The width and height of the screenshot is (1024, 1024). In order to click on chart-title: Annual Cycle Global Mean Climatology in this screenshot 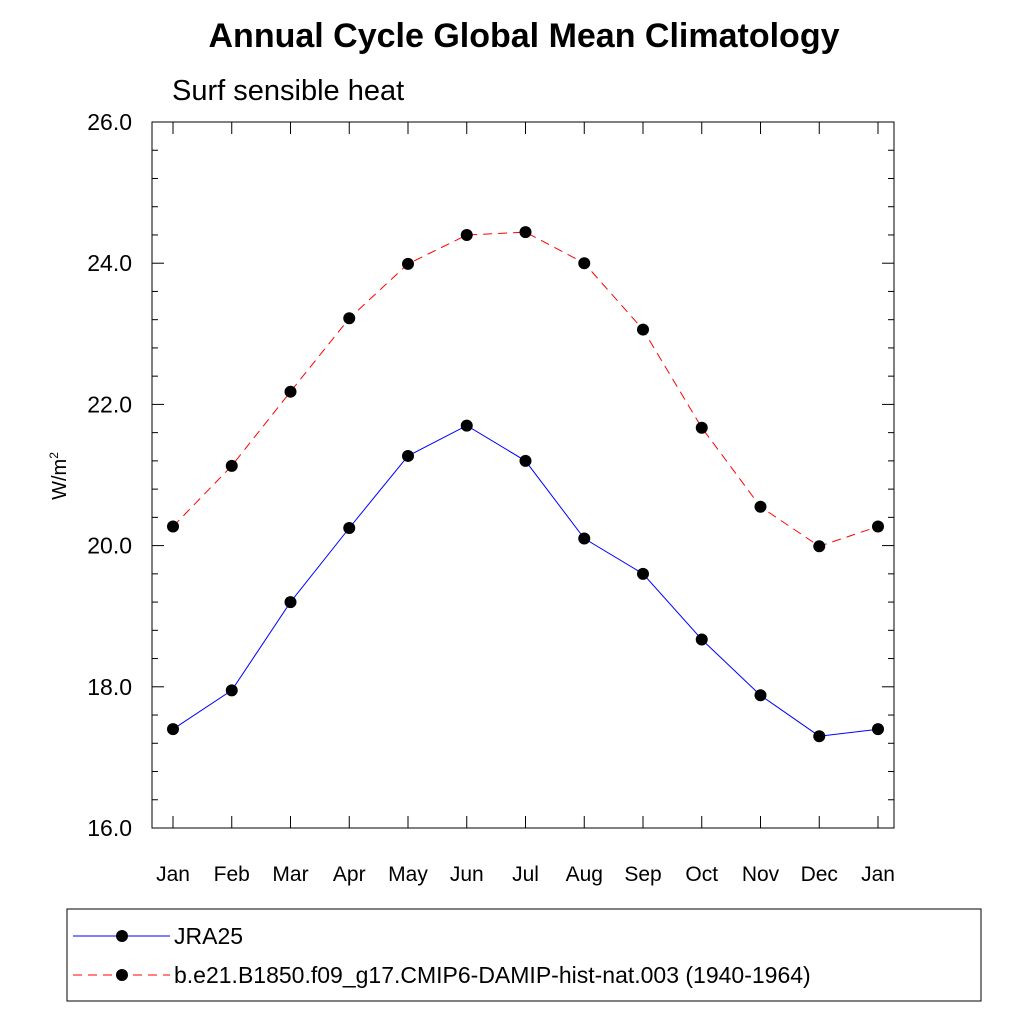, I will do `click(524, 36)`.